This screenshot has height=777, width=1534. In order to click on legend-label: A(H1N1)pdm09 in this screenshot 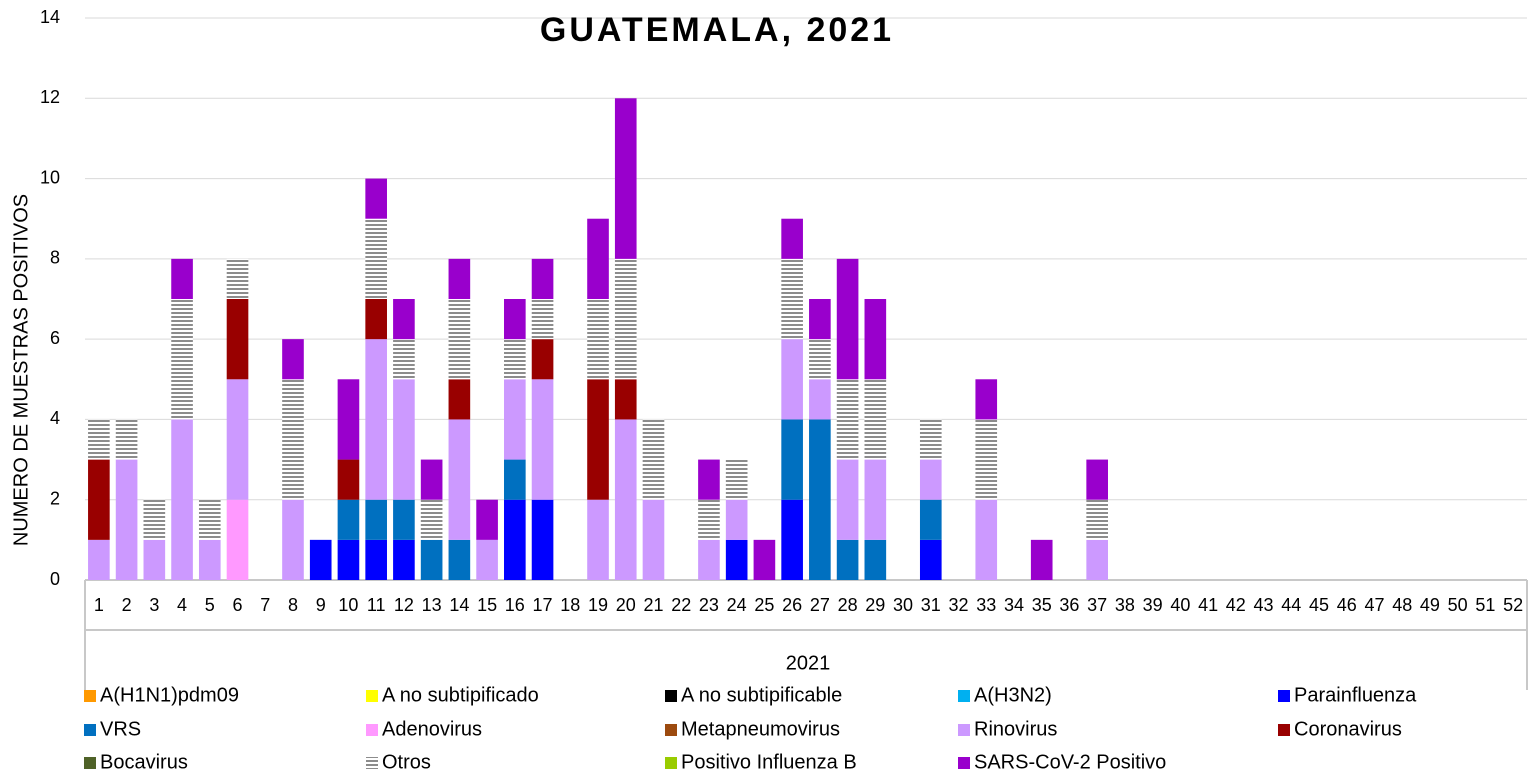, I will do `click(169, 695)`.